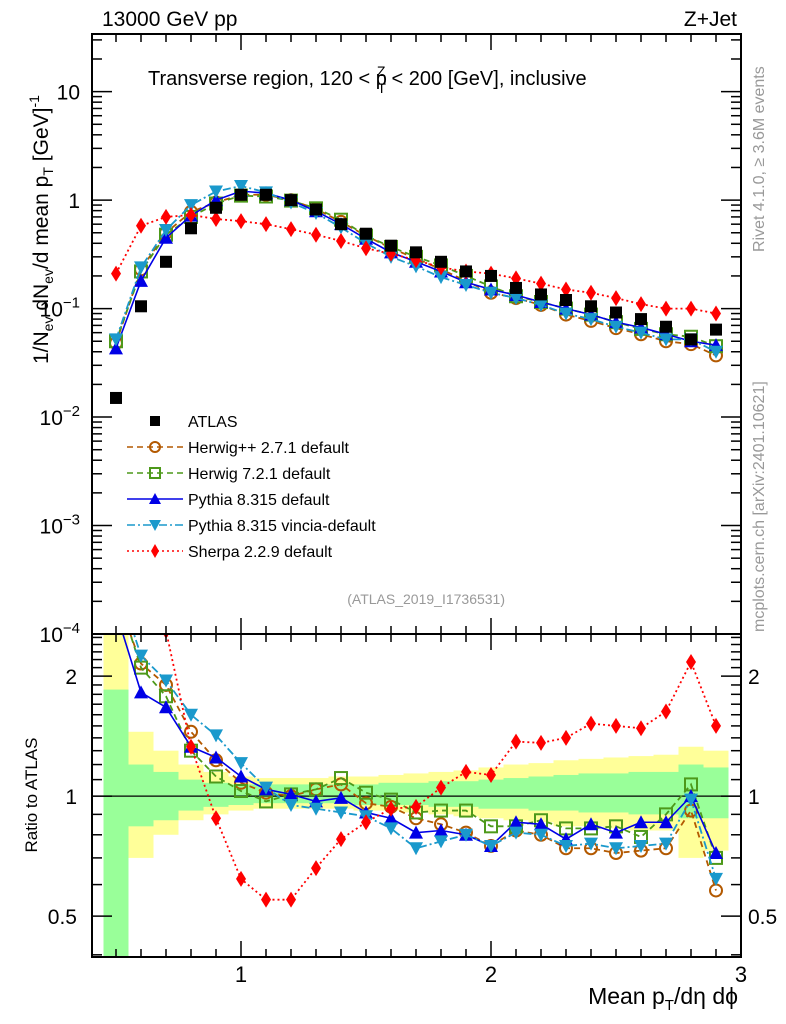  What do you see at coordinates (282, 526) in the screenshot?
I see `legend-label: Pythia 8.315 vincia-default` at bounding box center [282, 526].